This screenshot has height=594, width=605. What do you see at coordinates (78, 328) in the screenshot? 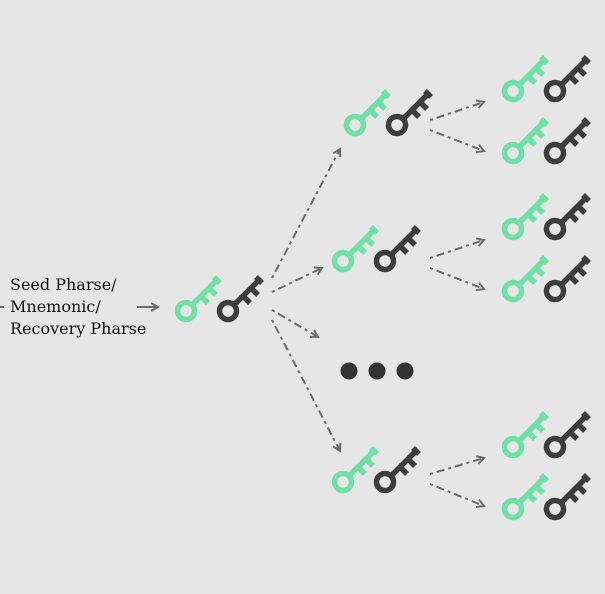
I see `seed-label-line-3: Recovery Pharse` at bounding box center [78, 328].